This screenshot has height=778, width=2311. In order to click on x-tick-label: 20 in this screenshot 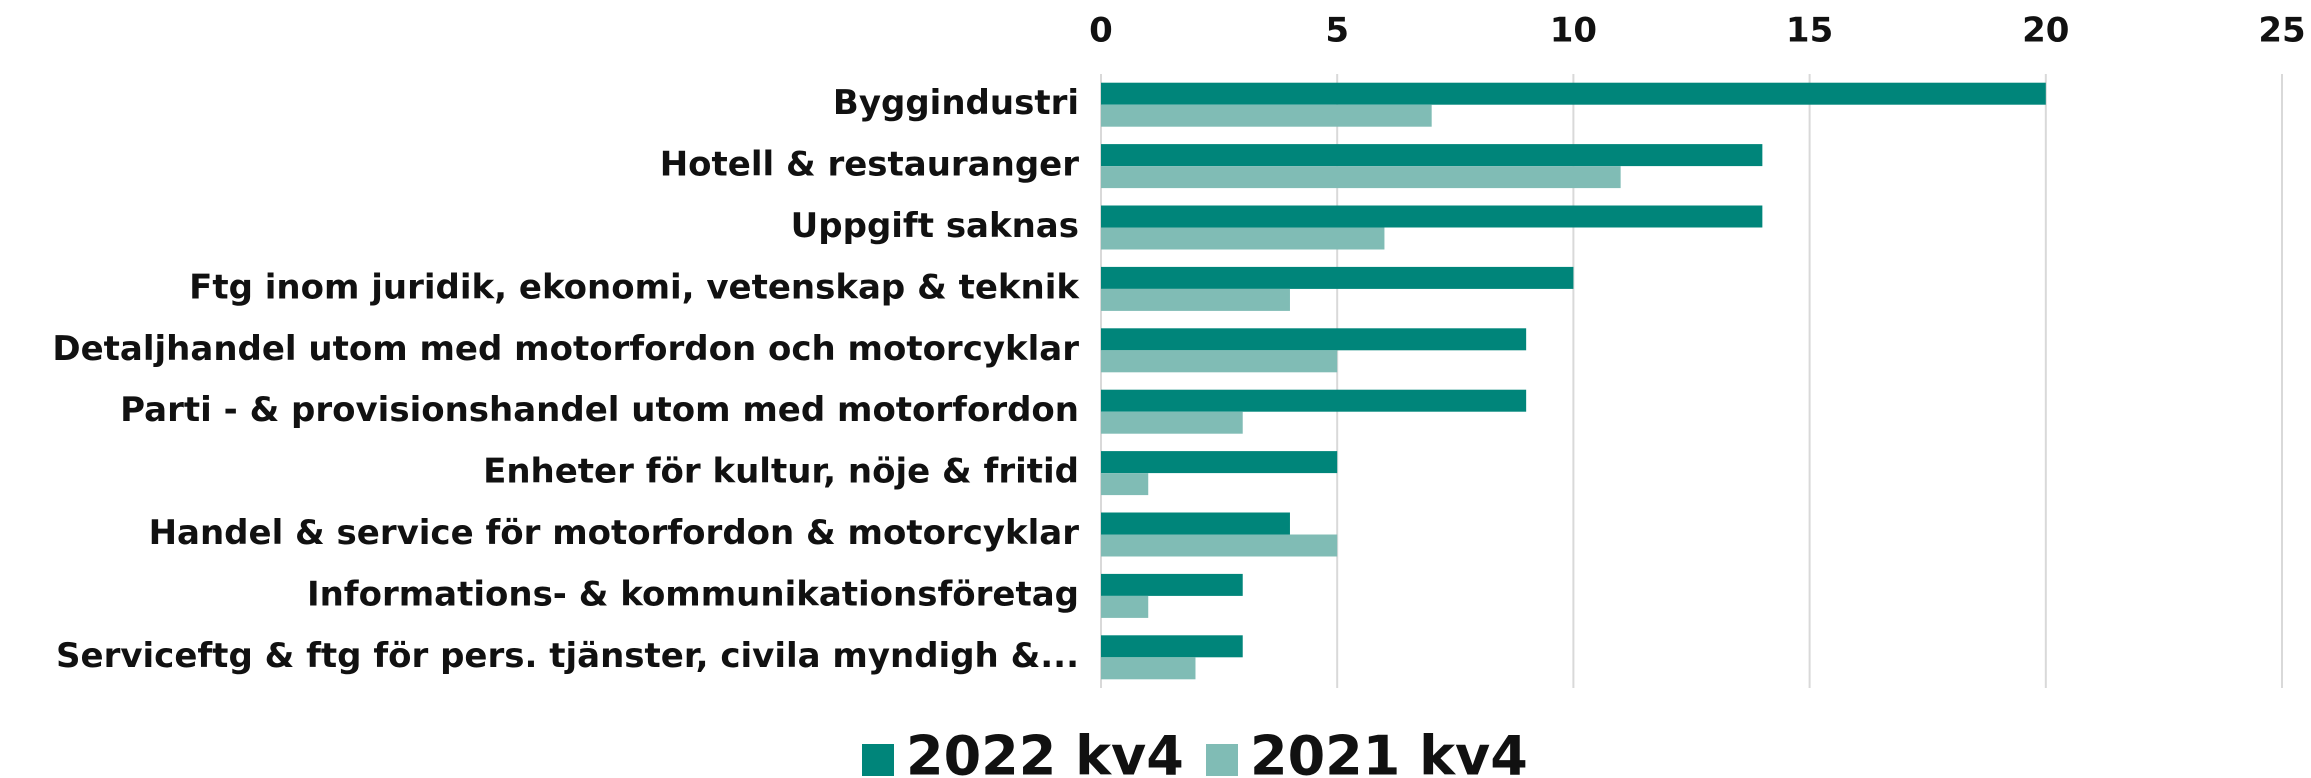, I will do `click(2045, 31)`.